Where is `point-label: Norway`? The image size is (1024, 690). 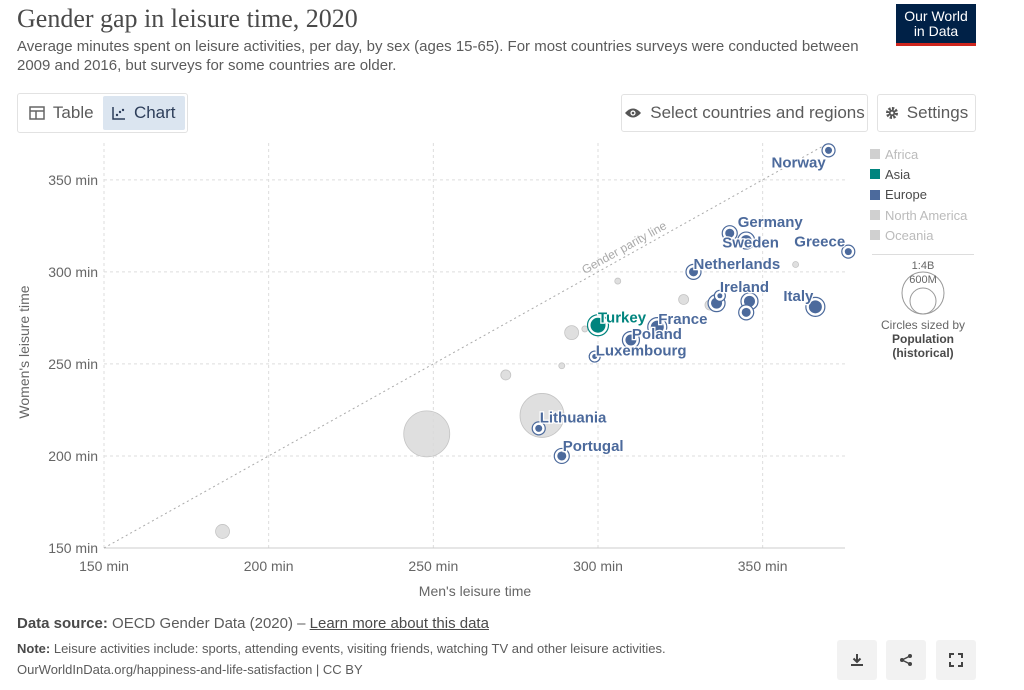 point-label: Norway is located at coordinates (799, 162).